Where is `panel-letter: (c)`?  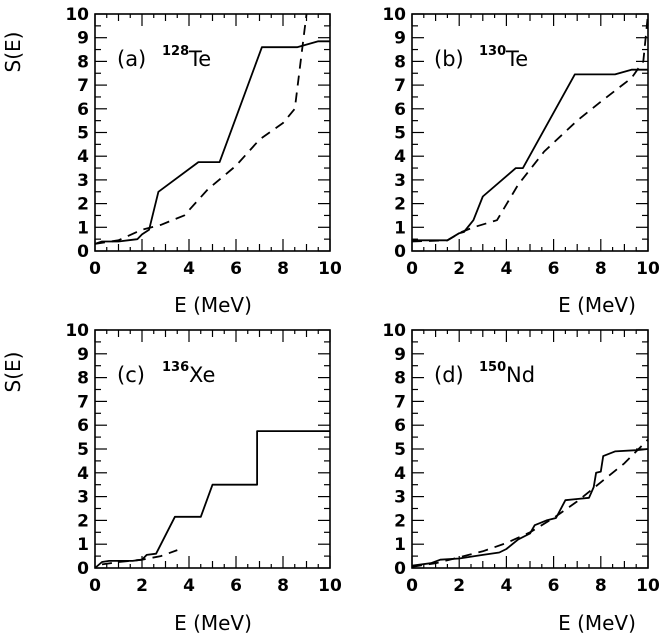 panel-letter: (c) is located at coordinates (131, 375).